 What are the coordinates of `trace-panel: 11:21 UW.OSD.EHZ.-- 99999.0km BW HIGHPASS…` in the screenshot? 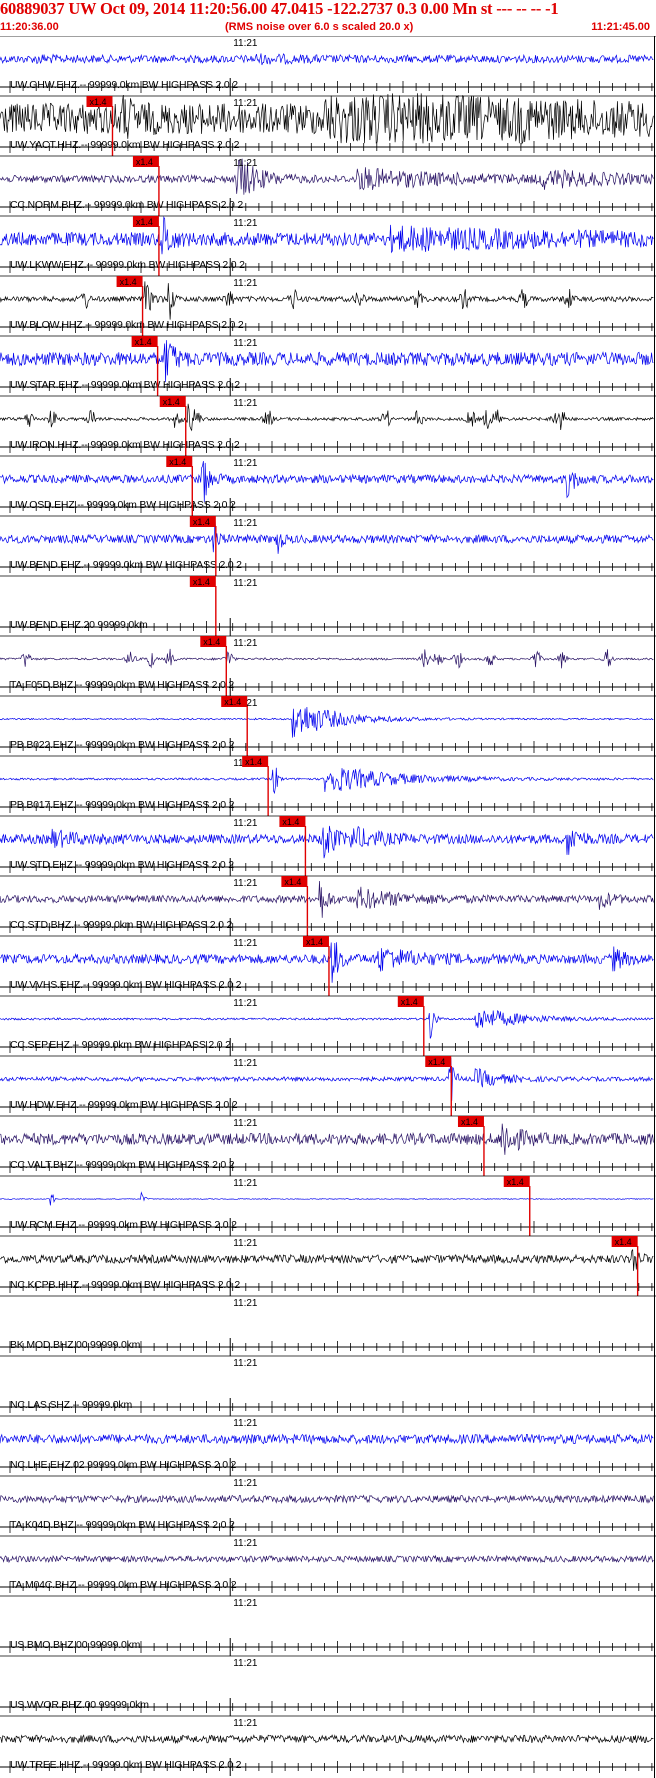 It's located at (328, 485).